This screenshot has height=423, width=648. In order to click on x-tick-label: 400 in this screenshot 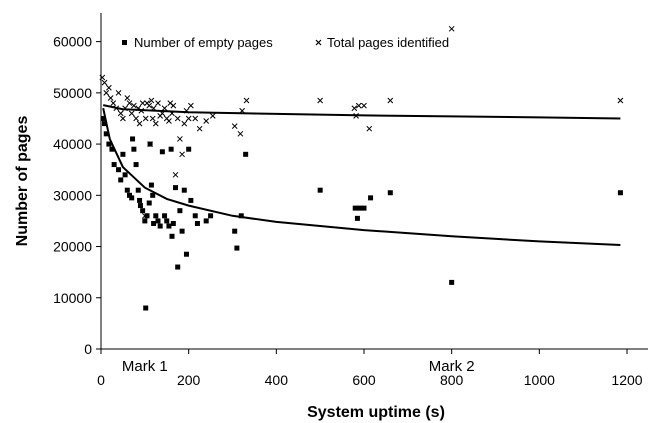, I will do `click(277, 380)`.